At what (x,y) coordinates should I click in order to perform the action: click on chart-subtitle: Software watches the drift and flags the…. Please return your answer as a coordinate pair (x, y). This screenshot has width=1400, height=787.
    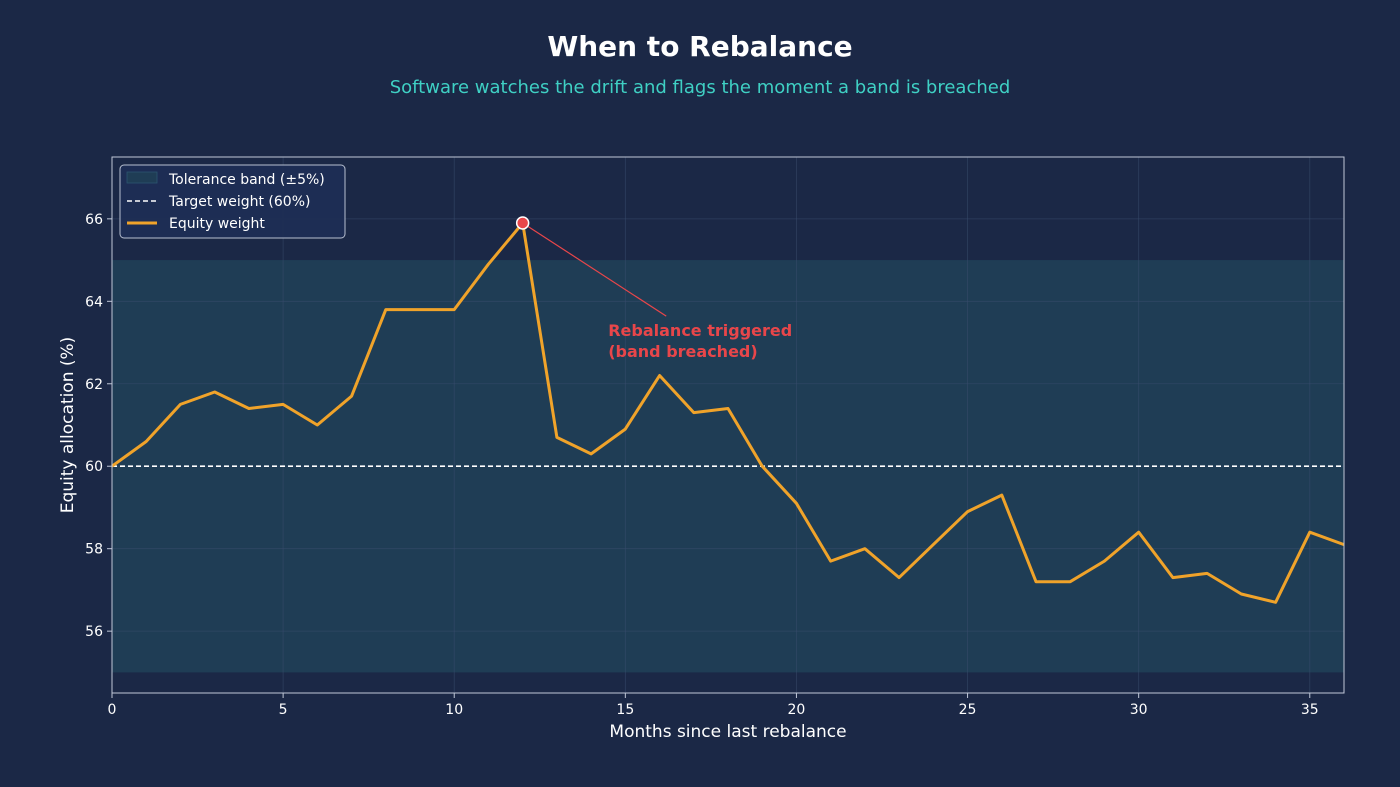
    Looking at the image, I should click on (700, 87).